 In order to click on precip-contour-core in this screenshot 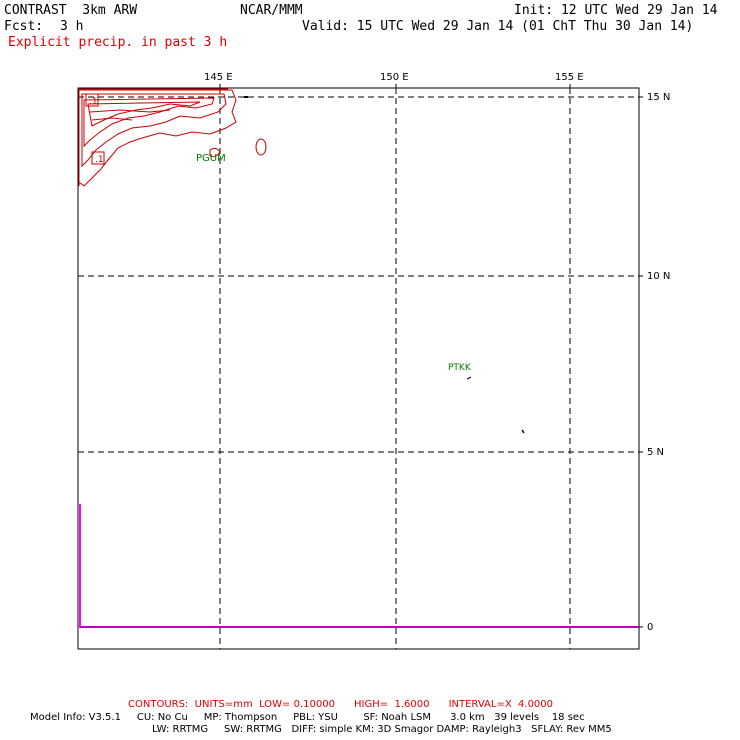, I will do `click(144, 114)`.